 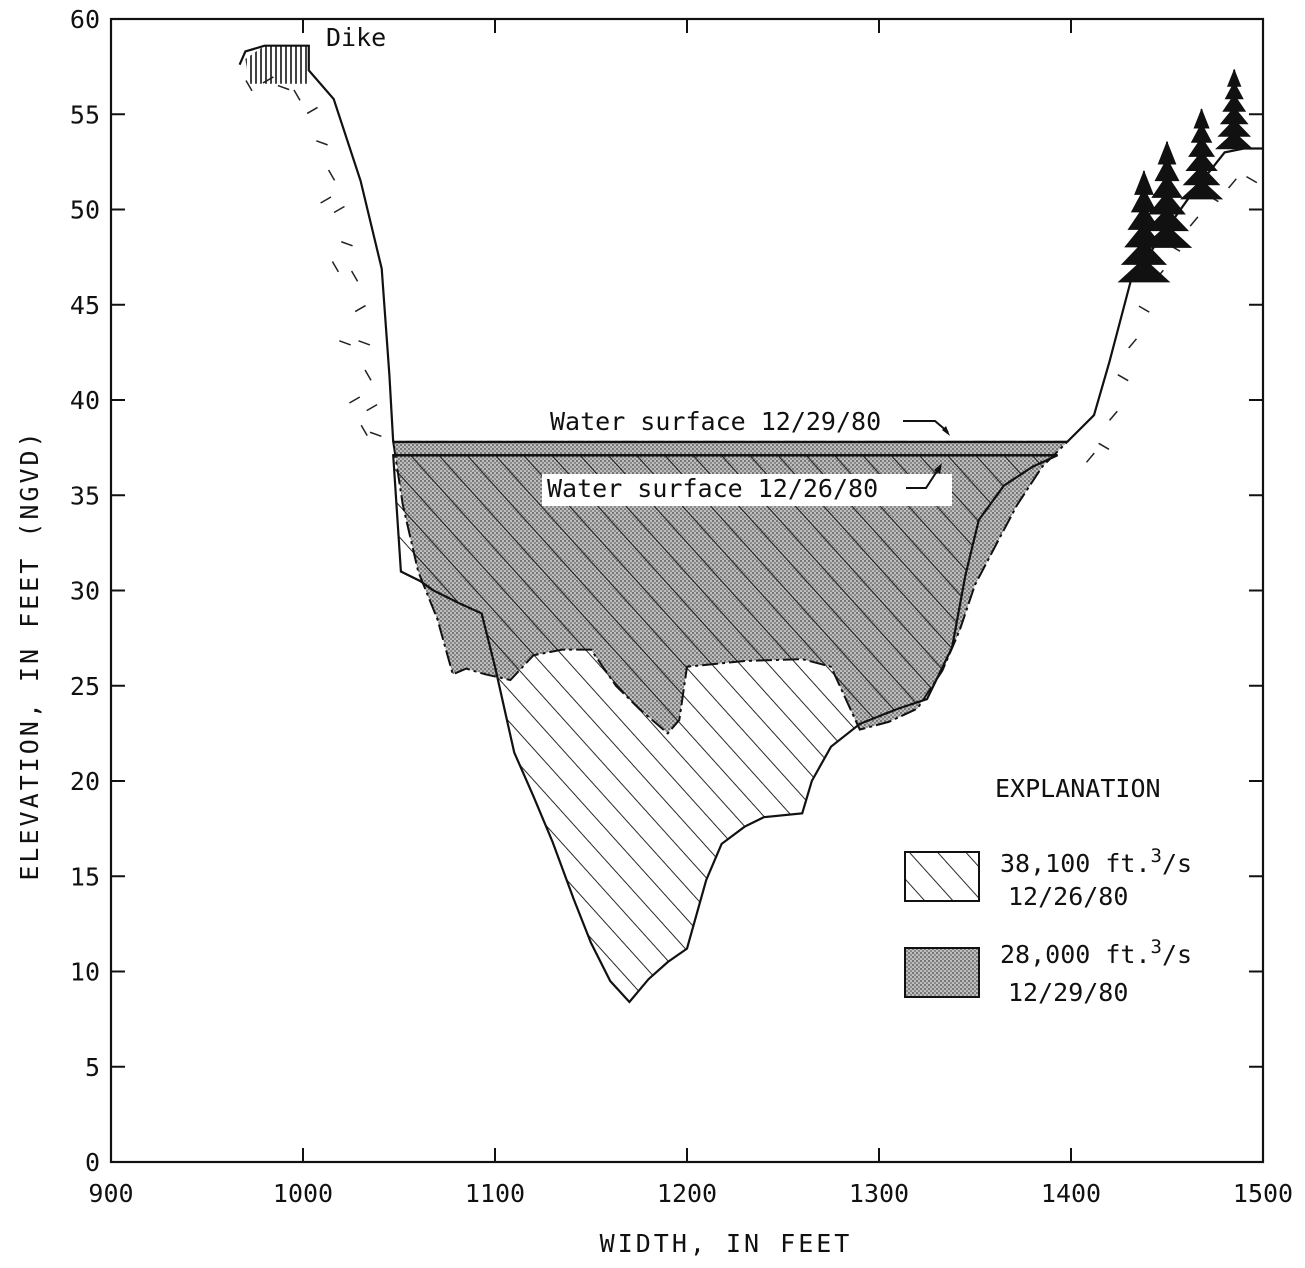 What do you see at coordinates (1068, 992) in the screenshot?
I see `legend-entry-2-line2: 12/29/80` at bounding box center [1068, 992].